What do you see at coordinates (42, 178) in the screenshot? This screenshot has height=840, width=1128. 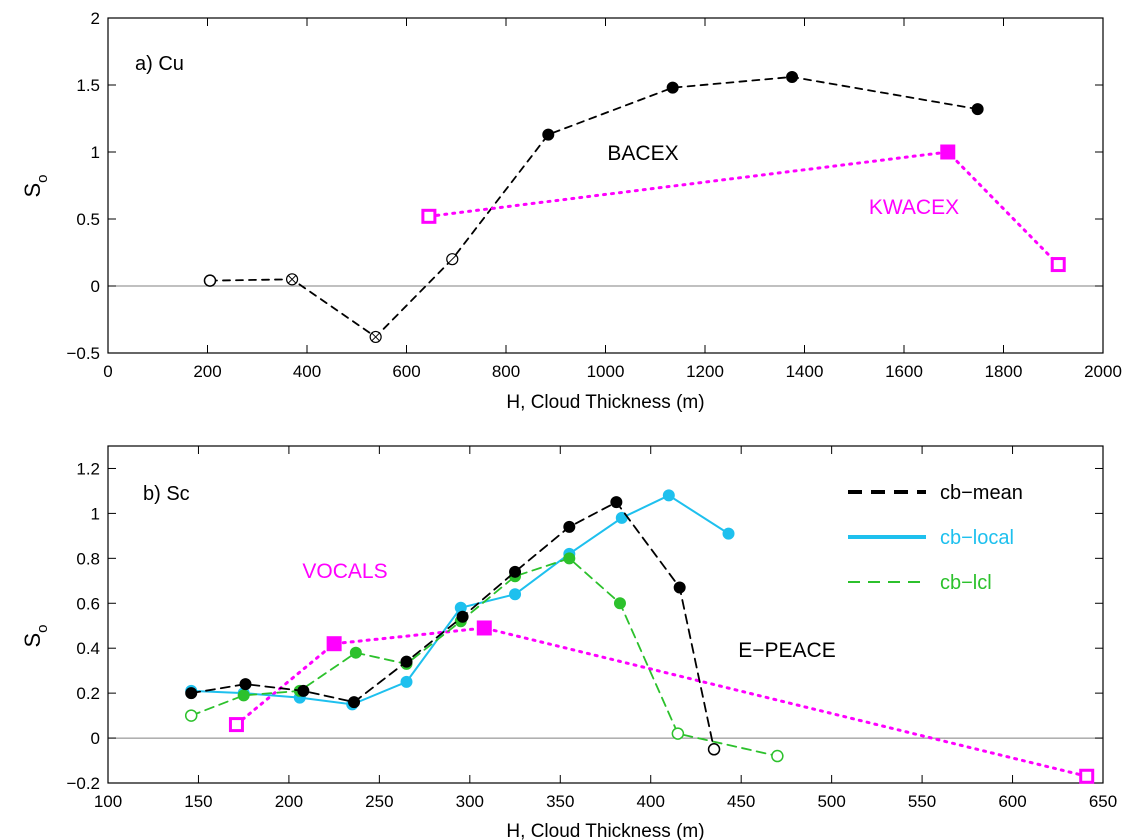 I see `y-axis-label-sub: o` at bounding box center [42, 178].